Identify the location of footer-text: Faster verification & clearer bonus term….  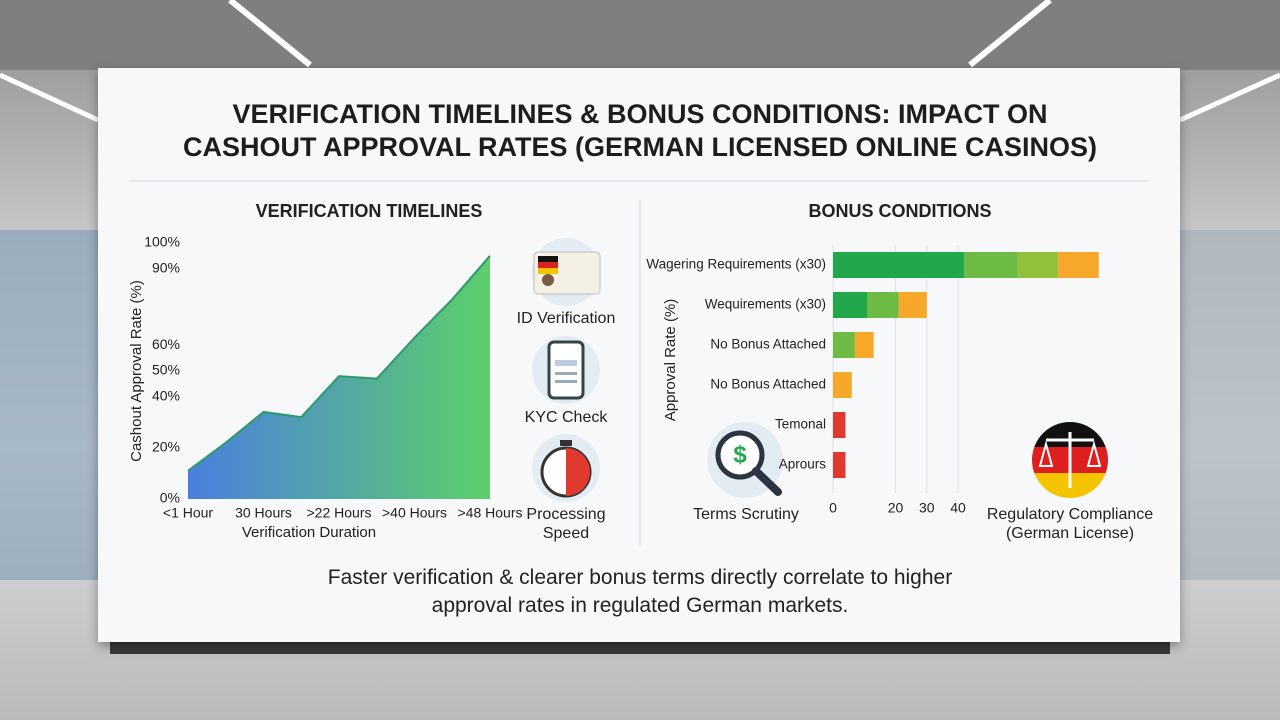
(640, 591).